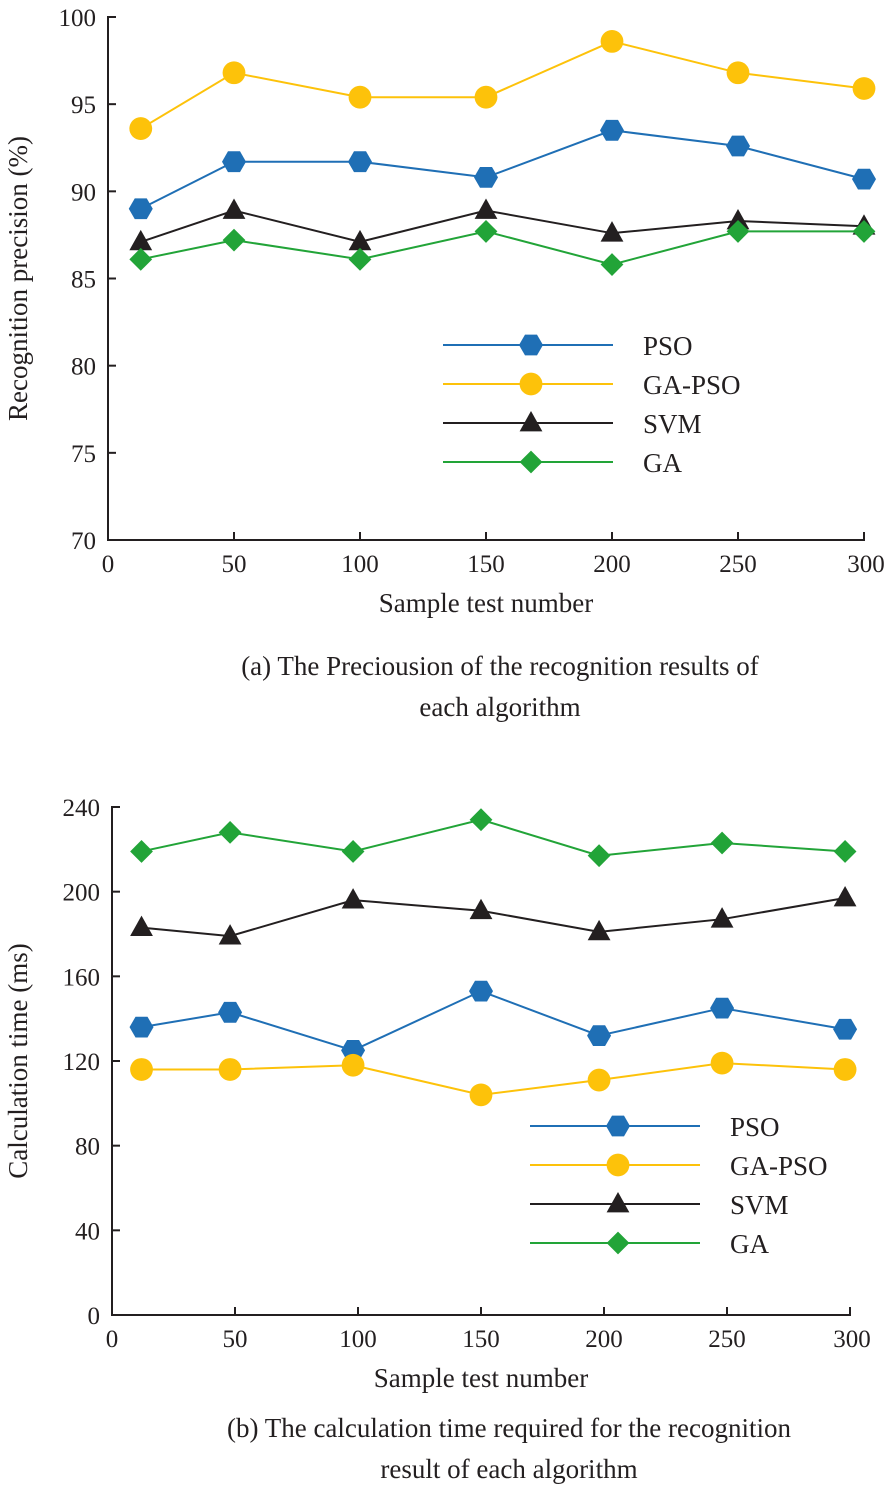  What do you see at coordinates (493, 1021) in the screenshot?
I see `series-line-pso` at bounding box center [493, 1021].